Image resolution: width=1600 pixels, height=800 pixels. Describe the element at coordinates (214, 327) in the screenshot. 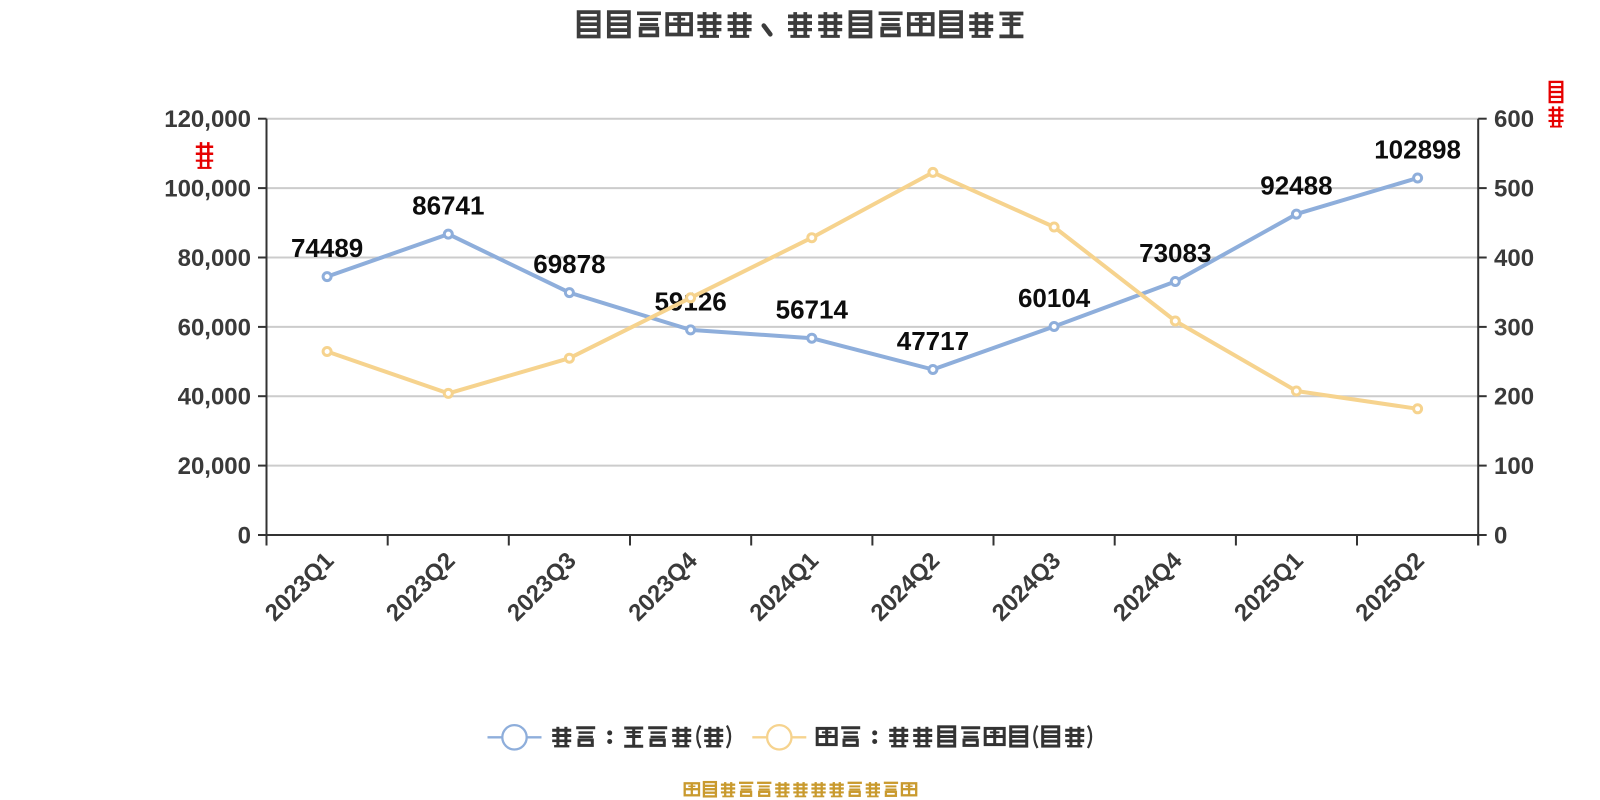

I see `svg-text: 60,000` at that location.